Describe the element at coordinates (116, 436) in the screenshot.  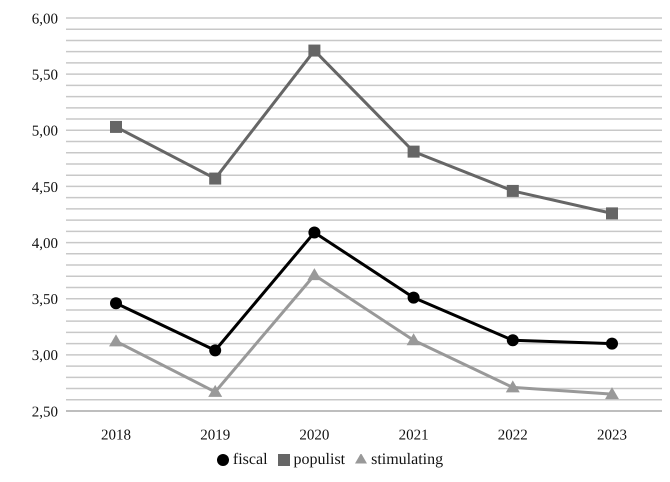
I see `x-tick-label: 2018` at that location.